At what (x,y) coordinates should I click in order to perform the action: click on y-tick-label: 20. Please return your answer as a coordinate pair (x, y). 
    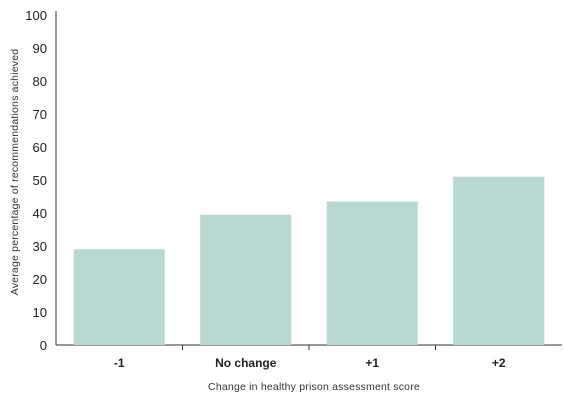
    Looking at the image, I should click on (40, 279).